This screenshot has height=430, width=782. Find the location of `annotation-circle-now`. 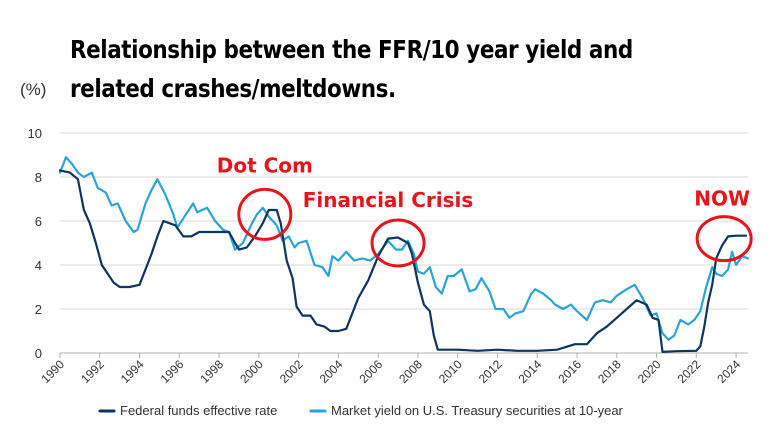

annotation-circle-now is located at coordinates (724, 239).